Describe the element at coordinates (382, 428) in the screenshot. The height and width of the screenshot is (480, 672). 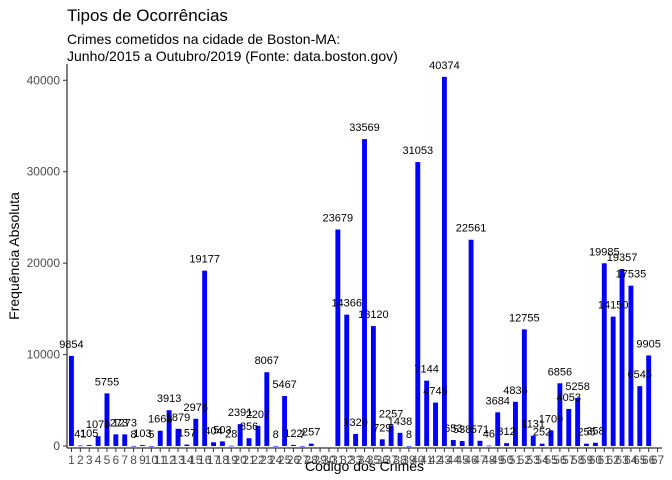
I see `data-label: 729` at that location.